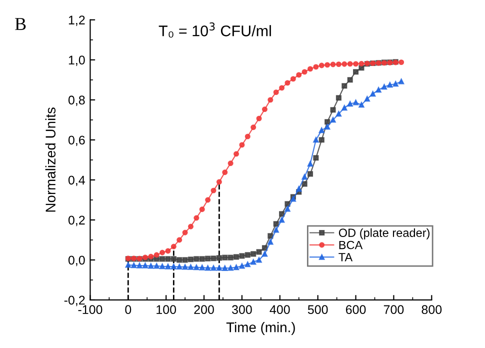  What do you see at coordinates (90, 309) in the screenshot?
I see `x-tick-label: -100` at bounding box center [90, 309].